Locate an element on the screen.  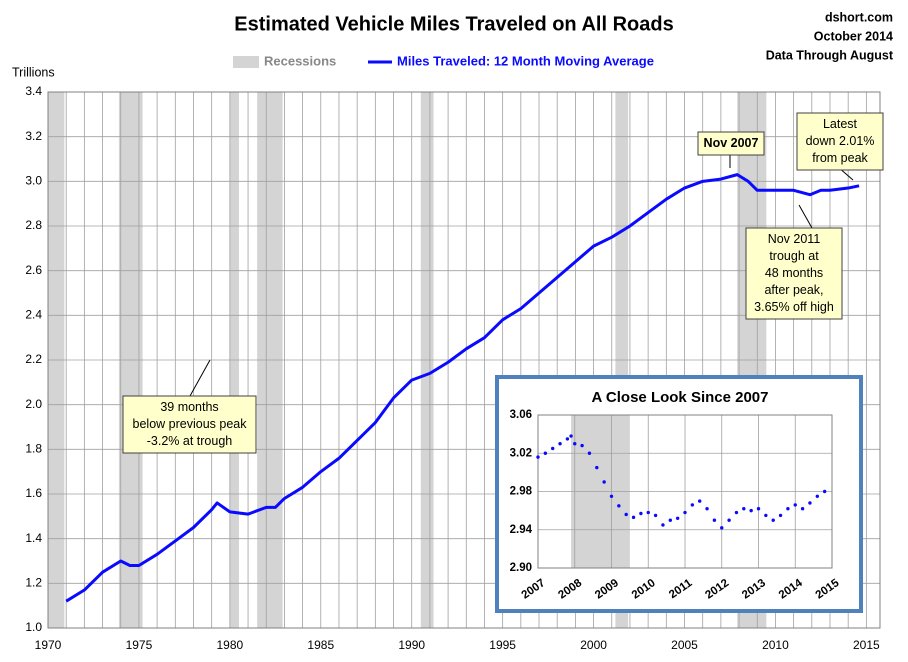
callout-text: below previous peak is located at coordinates (190, 424).